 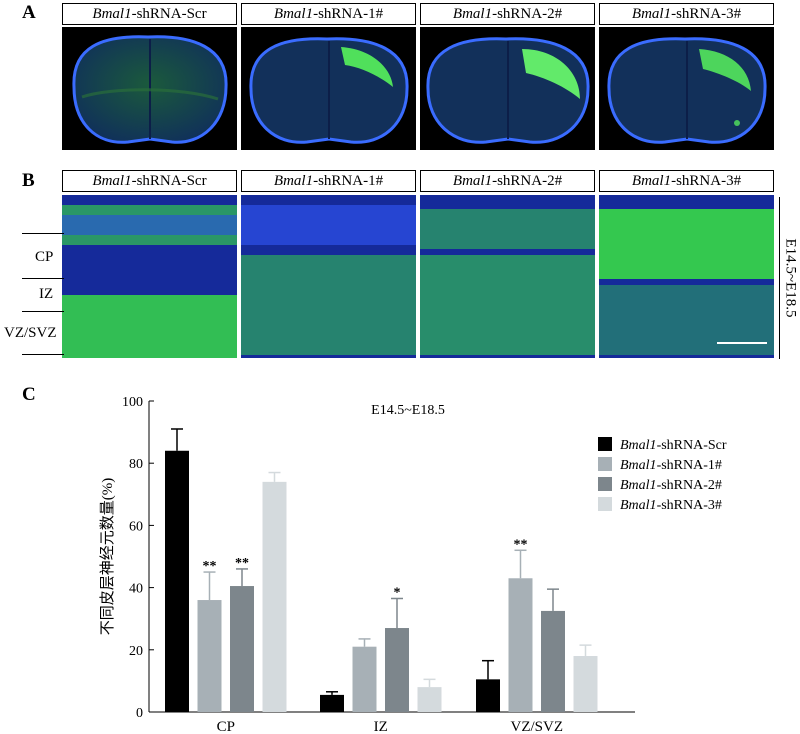 I want to click on layer-label-cp: CP, so click(x=44, y=257).